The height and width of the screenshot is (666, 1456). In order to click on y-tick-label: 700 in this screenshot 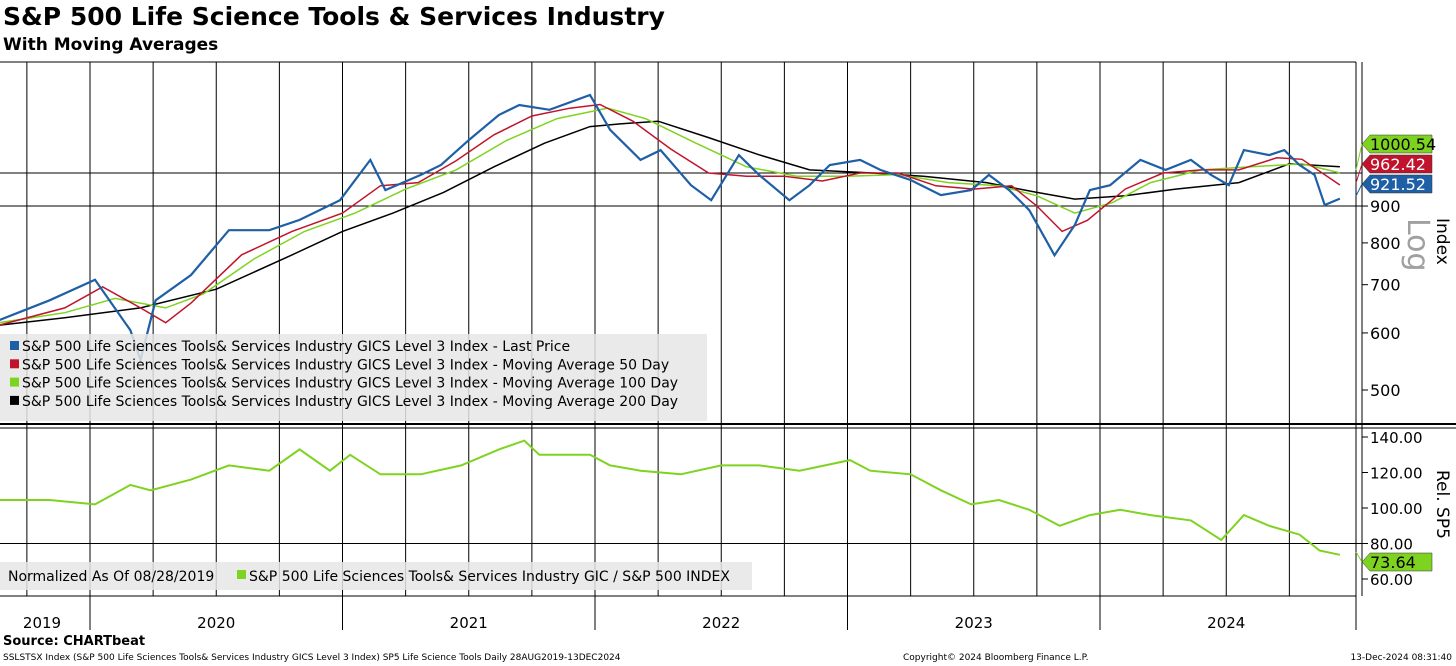, I will do `click(1385, 285)`.